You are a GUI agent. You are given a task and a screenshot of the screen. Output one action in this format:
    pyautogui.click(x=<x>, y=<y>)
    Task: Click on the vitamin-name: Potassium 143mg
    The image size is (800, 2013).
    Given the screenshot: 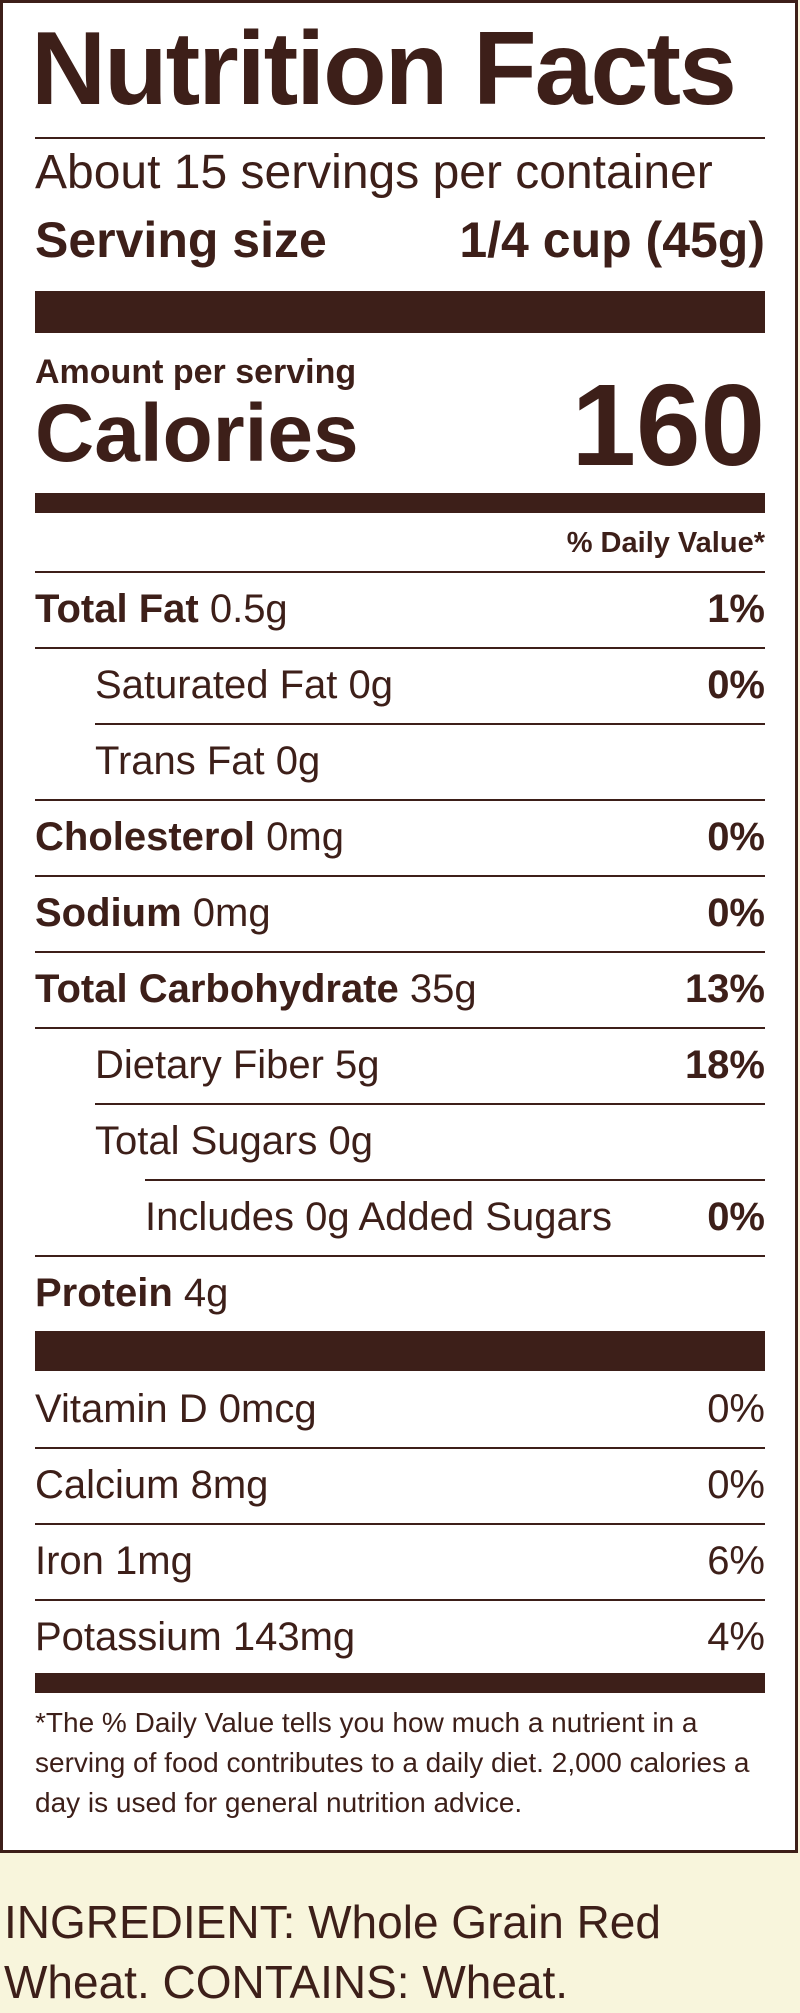 What is the action you would take?
    pyautogui.click(x=195, y=1637)
    